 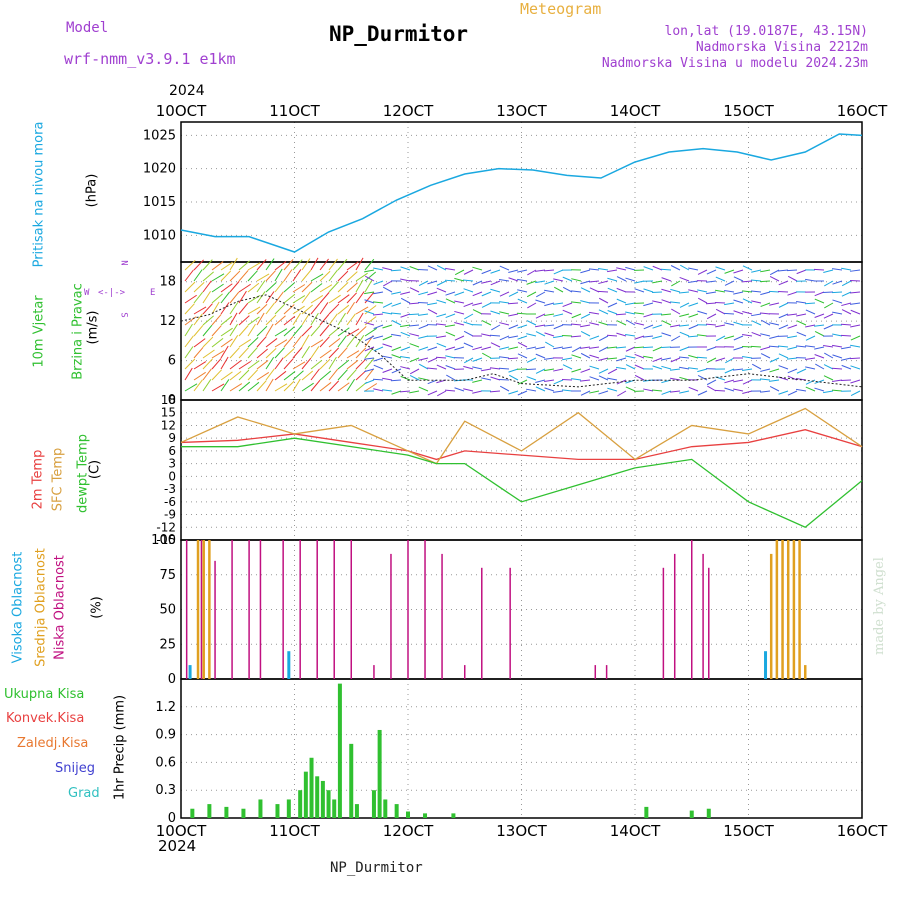 What do you see at coordinates (87, 293) in the screenshot?
I see `compass-west: W` at bounding box center [87, 293].